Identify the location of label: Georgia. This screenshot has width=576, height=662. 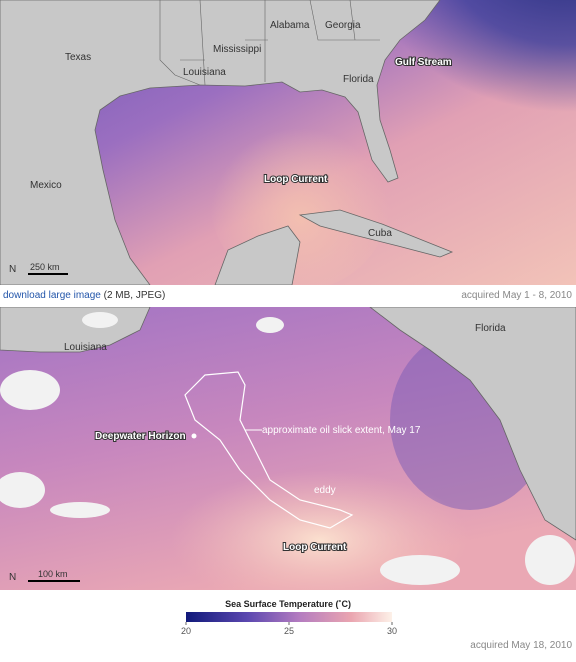
(343, 25).